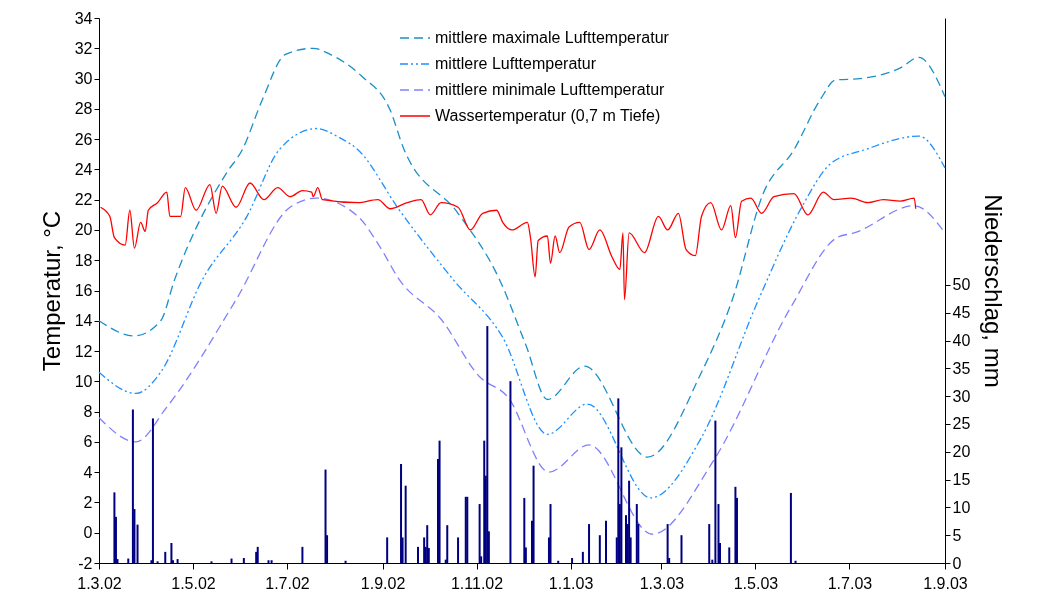 This screenshot has height=607, width=1040. What do you see at coordinates (961, 313) in the screenshot?
I see `y2-tick-label: 45` at bounding box center [961, 313].